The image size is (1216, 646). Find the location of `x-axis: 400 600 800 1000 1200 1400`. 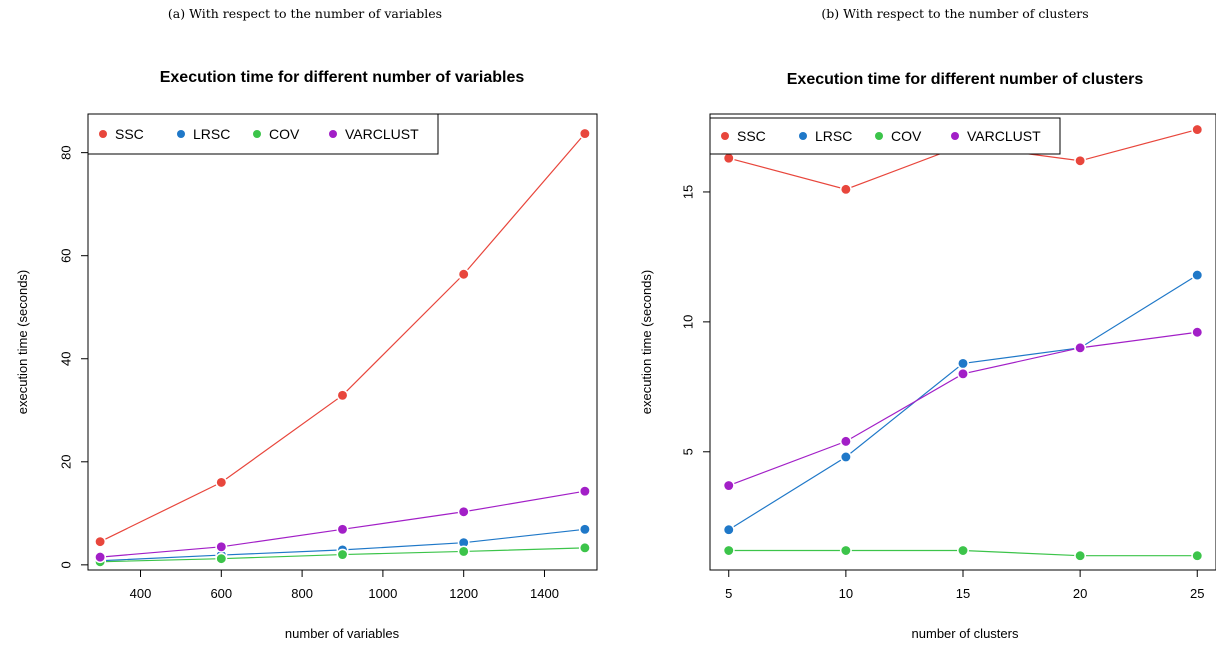

x-axis: 400 600 800 1000 1200 1400 is located at coordinates (344, 585).